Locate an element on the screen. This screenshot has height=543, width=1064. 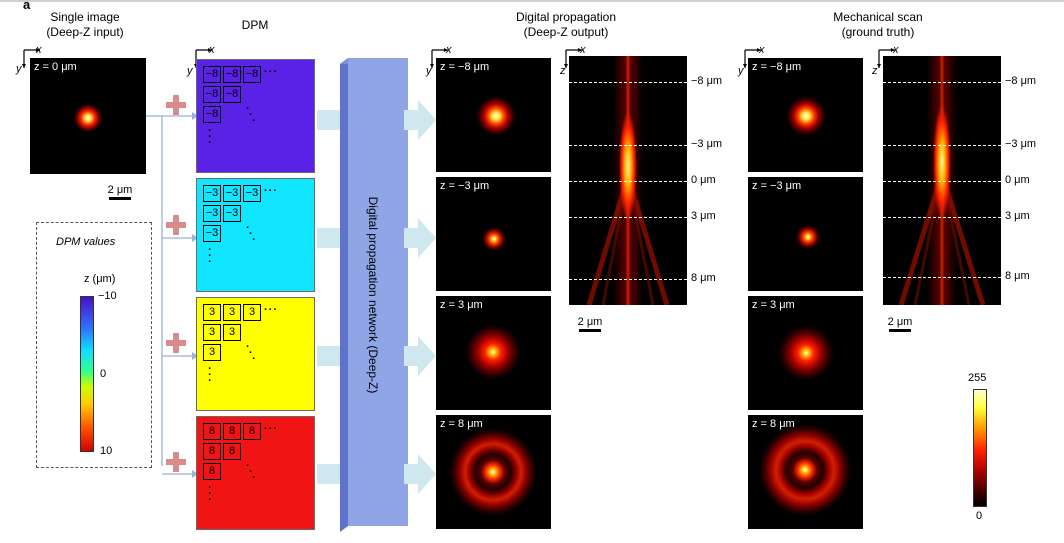
xz-tick-label: −8 μm is located at coordinates (1021, 81).